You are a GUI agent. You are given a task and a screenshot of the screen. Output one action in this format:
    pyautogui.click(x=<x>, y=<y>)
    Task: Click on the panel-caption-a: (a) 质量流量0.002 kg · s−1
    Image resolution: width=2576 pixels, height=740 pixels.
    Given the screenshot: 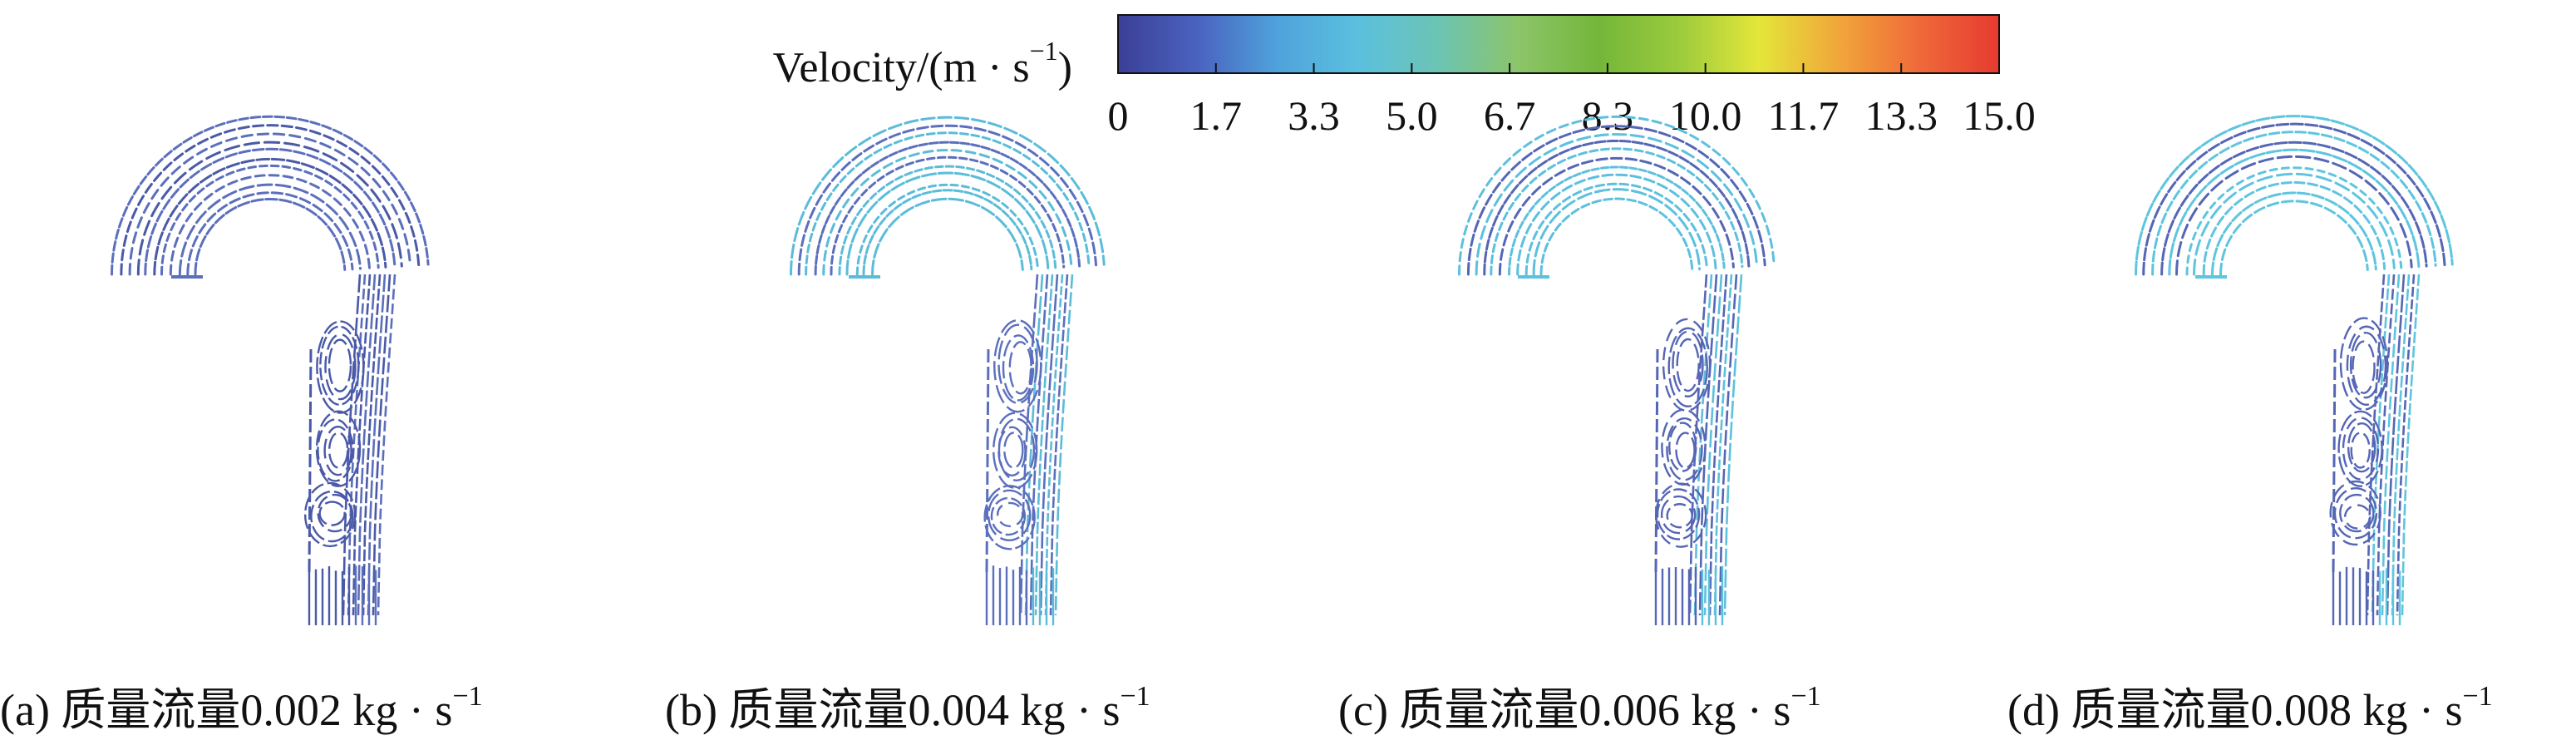 What is the action you would take?
    pyautogui.click(x=241, y=708)
    